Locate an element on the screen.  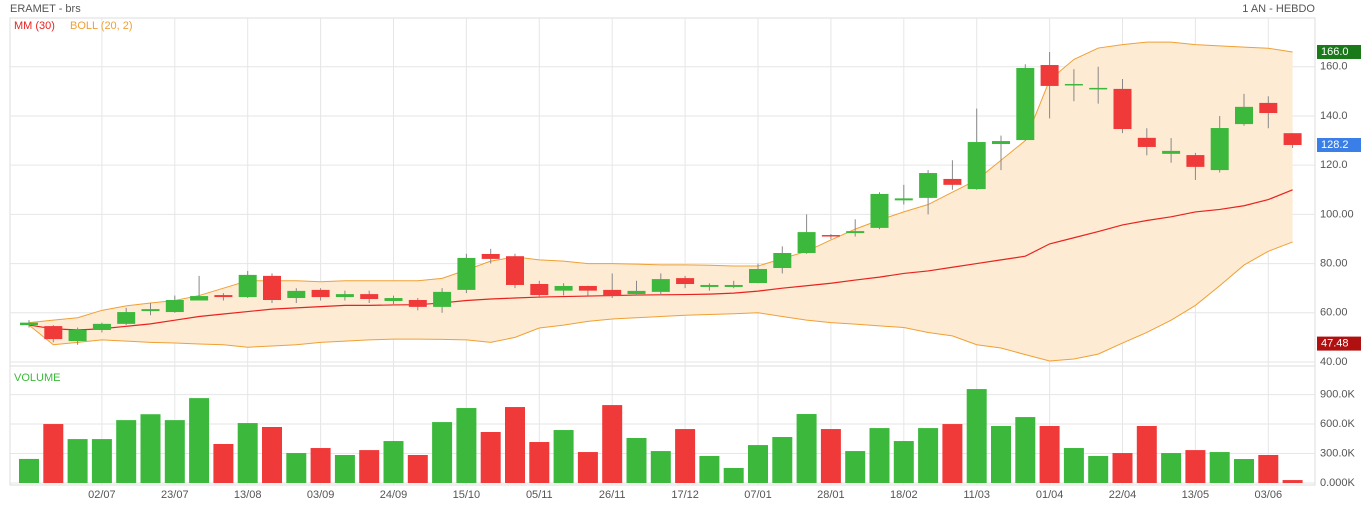
legend-ma: MM (30) is located at coordinates (34, 26).